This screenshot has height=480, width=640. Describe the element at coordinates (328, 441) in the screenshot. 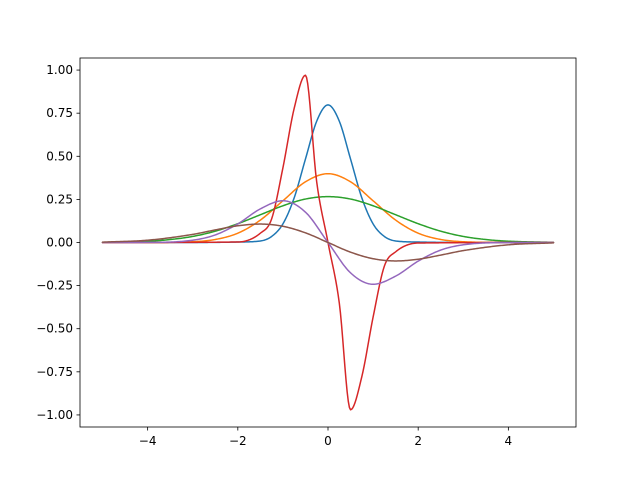

I see `x-tick-label: 0` at that location.